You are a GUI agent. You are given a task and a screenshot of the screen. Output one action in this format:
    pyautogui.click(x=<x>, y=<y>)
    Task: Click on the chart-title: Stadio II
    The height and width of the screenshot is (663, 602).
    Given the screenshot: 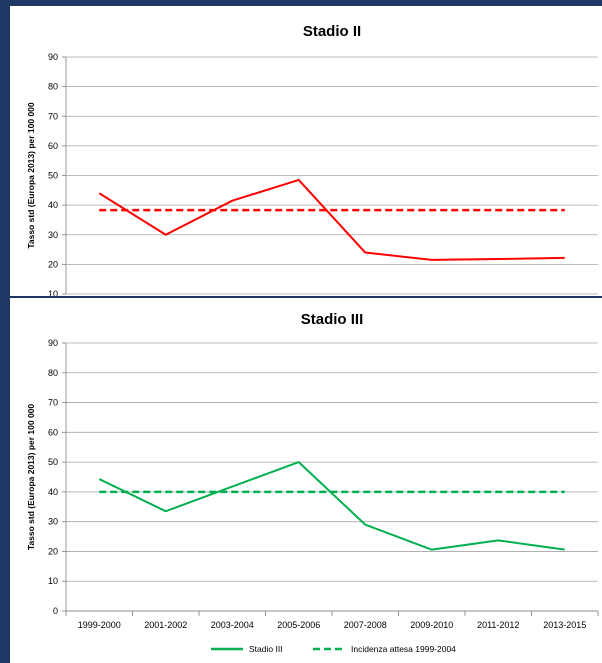 What is the action you would take?
    pyautogui.click(x=332, y=31)
    